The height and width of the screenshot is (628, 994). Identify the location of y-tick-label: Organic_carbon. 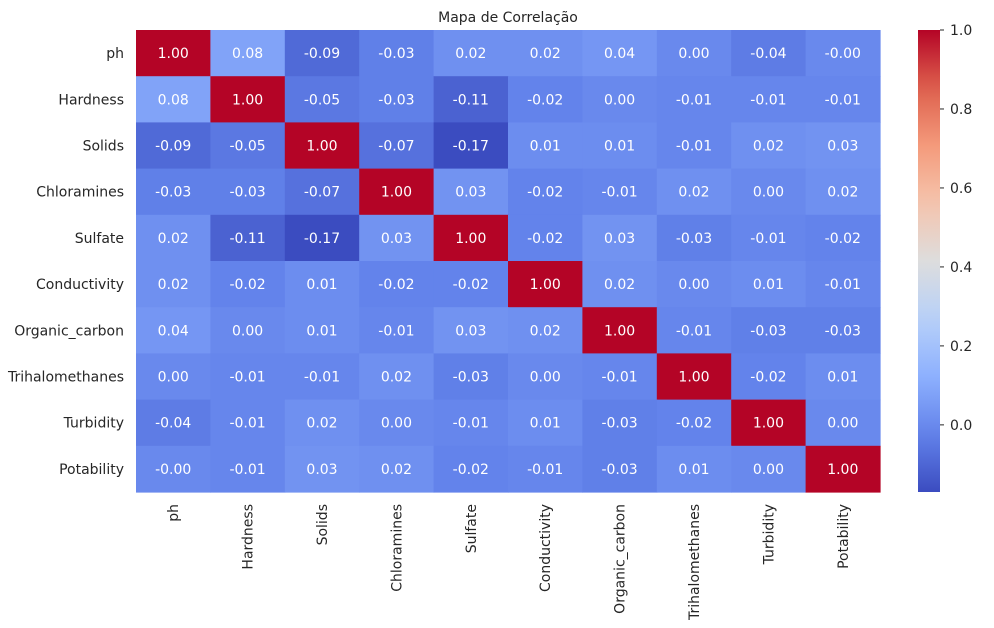
(69, 331).